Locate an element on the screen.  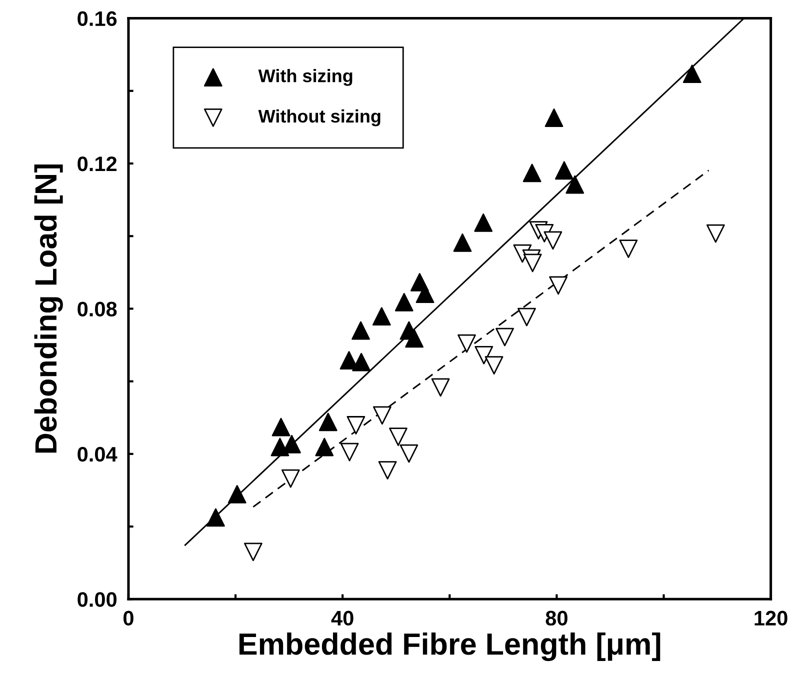
y-tick-label: 0.08 is located at coordinates (97, 309).